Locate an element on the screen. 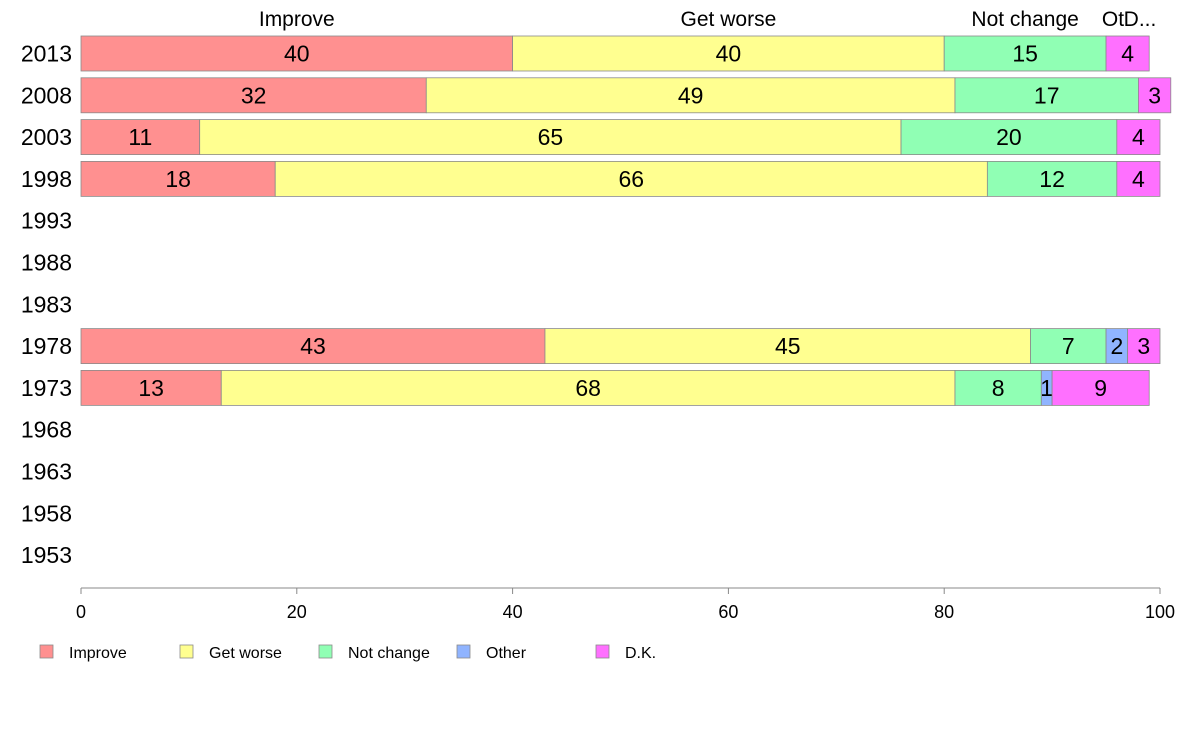 This screenshot has height=736, width=1188. legend-swatch-improve is located at coordinates (46, 651).